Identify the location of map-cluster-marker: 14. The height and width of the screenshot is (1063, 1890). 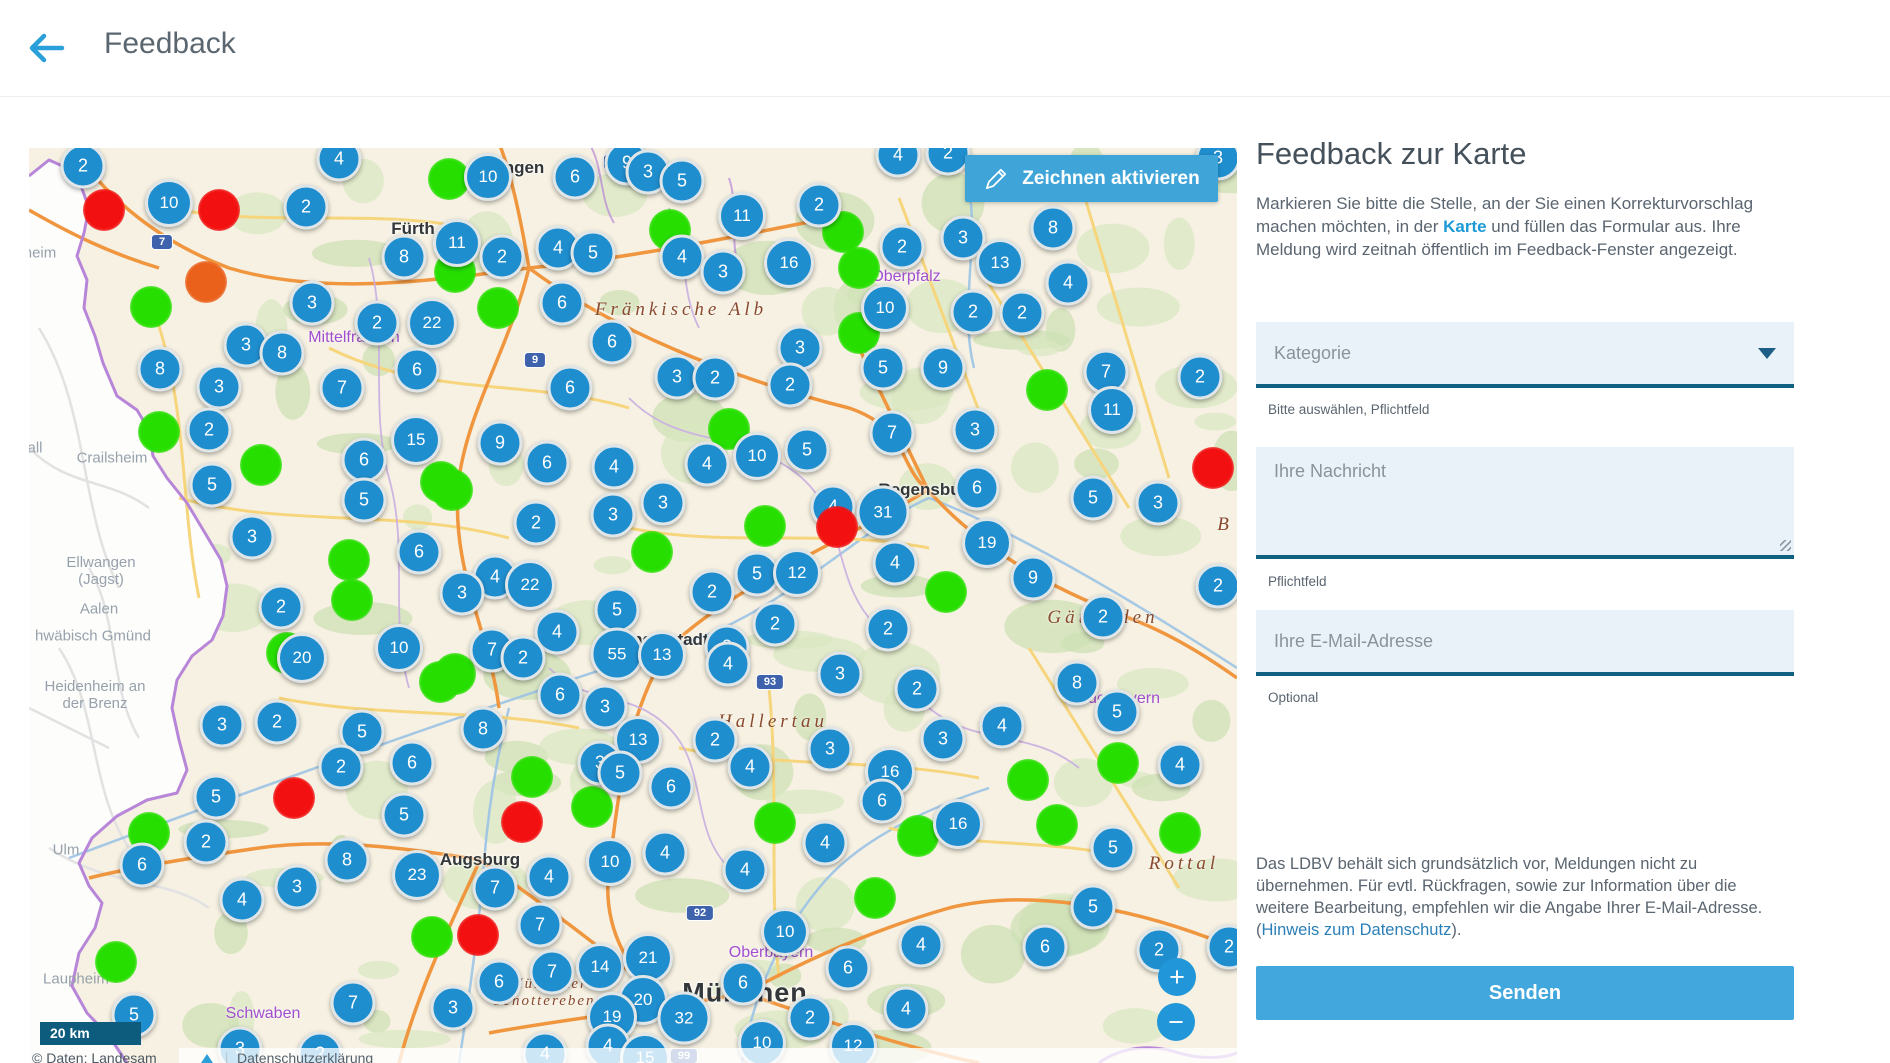
(600, 967).